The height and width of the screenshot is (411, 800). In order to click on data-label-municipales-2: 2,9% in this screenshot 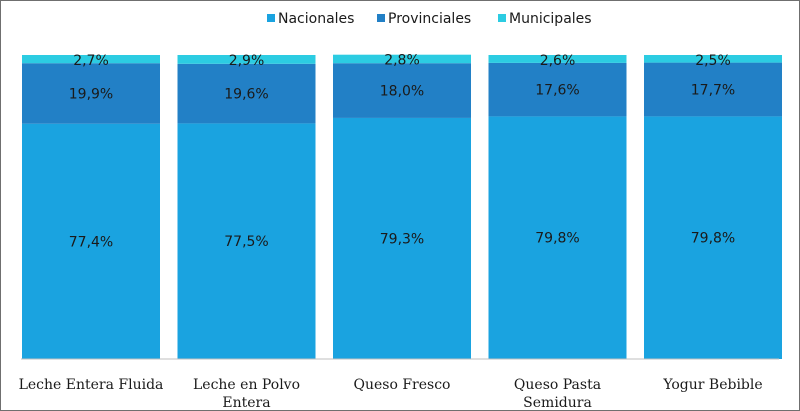, I will do `click(247, 61)`.